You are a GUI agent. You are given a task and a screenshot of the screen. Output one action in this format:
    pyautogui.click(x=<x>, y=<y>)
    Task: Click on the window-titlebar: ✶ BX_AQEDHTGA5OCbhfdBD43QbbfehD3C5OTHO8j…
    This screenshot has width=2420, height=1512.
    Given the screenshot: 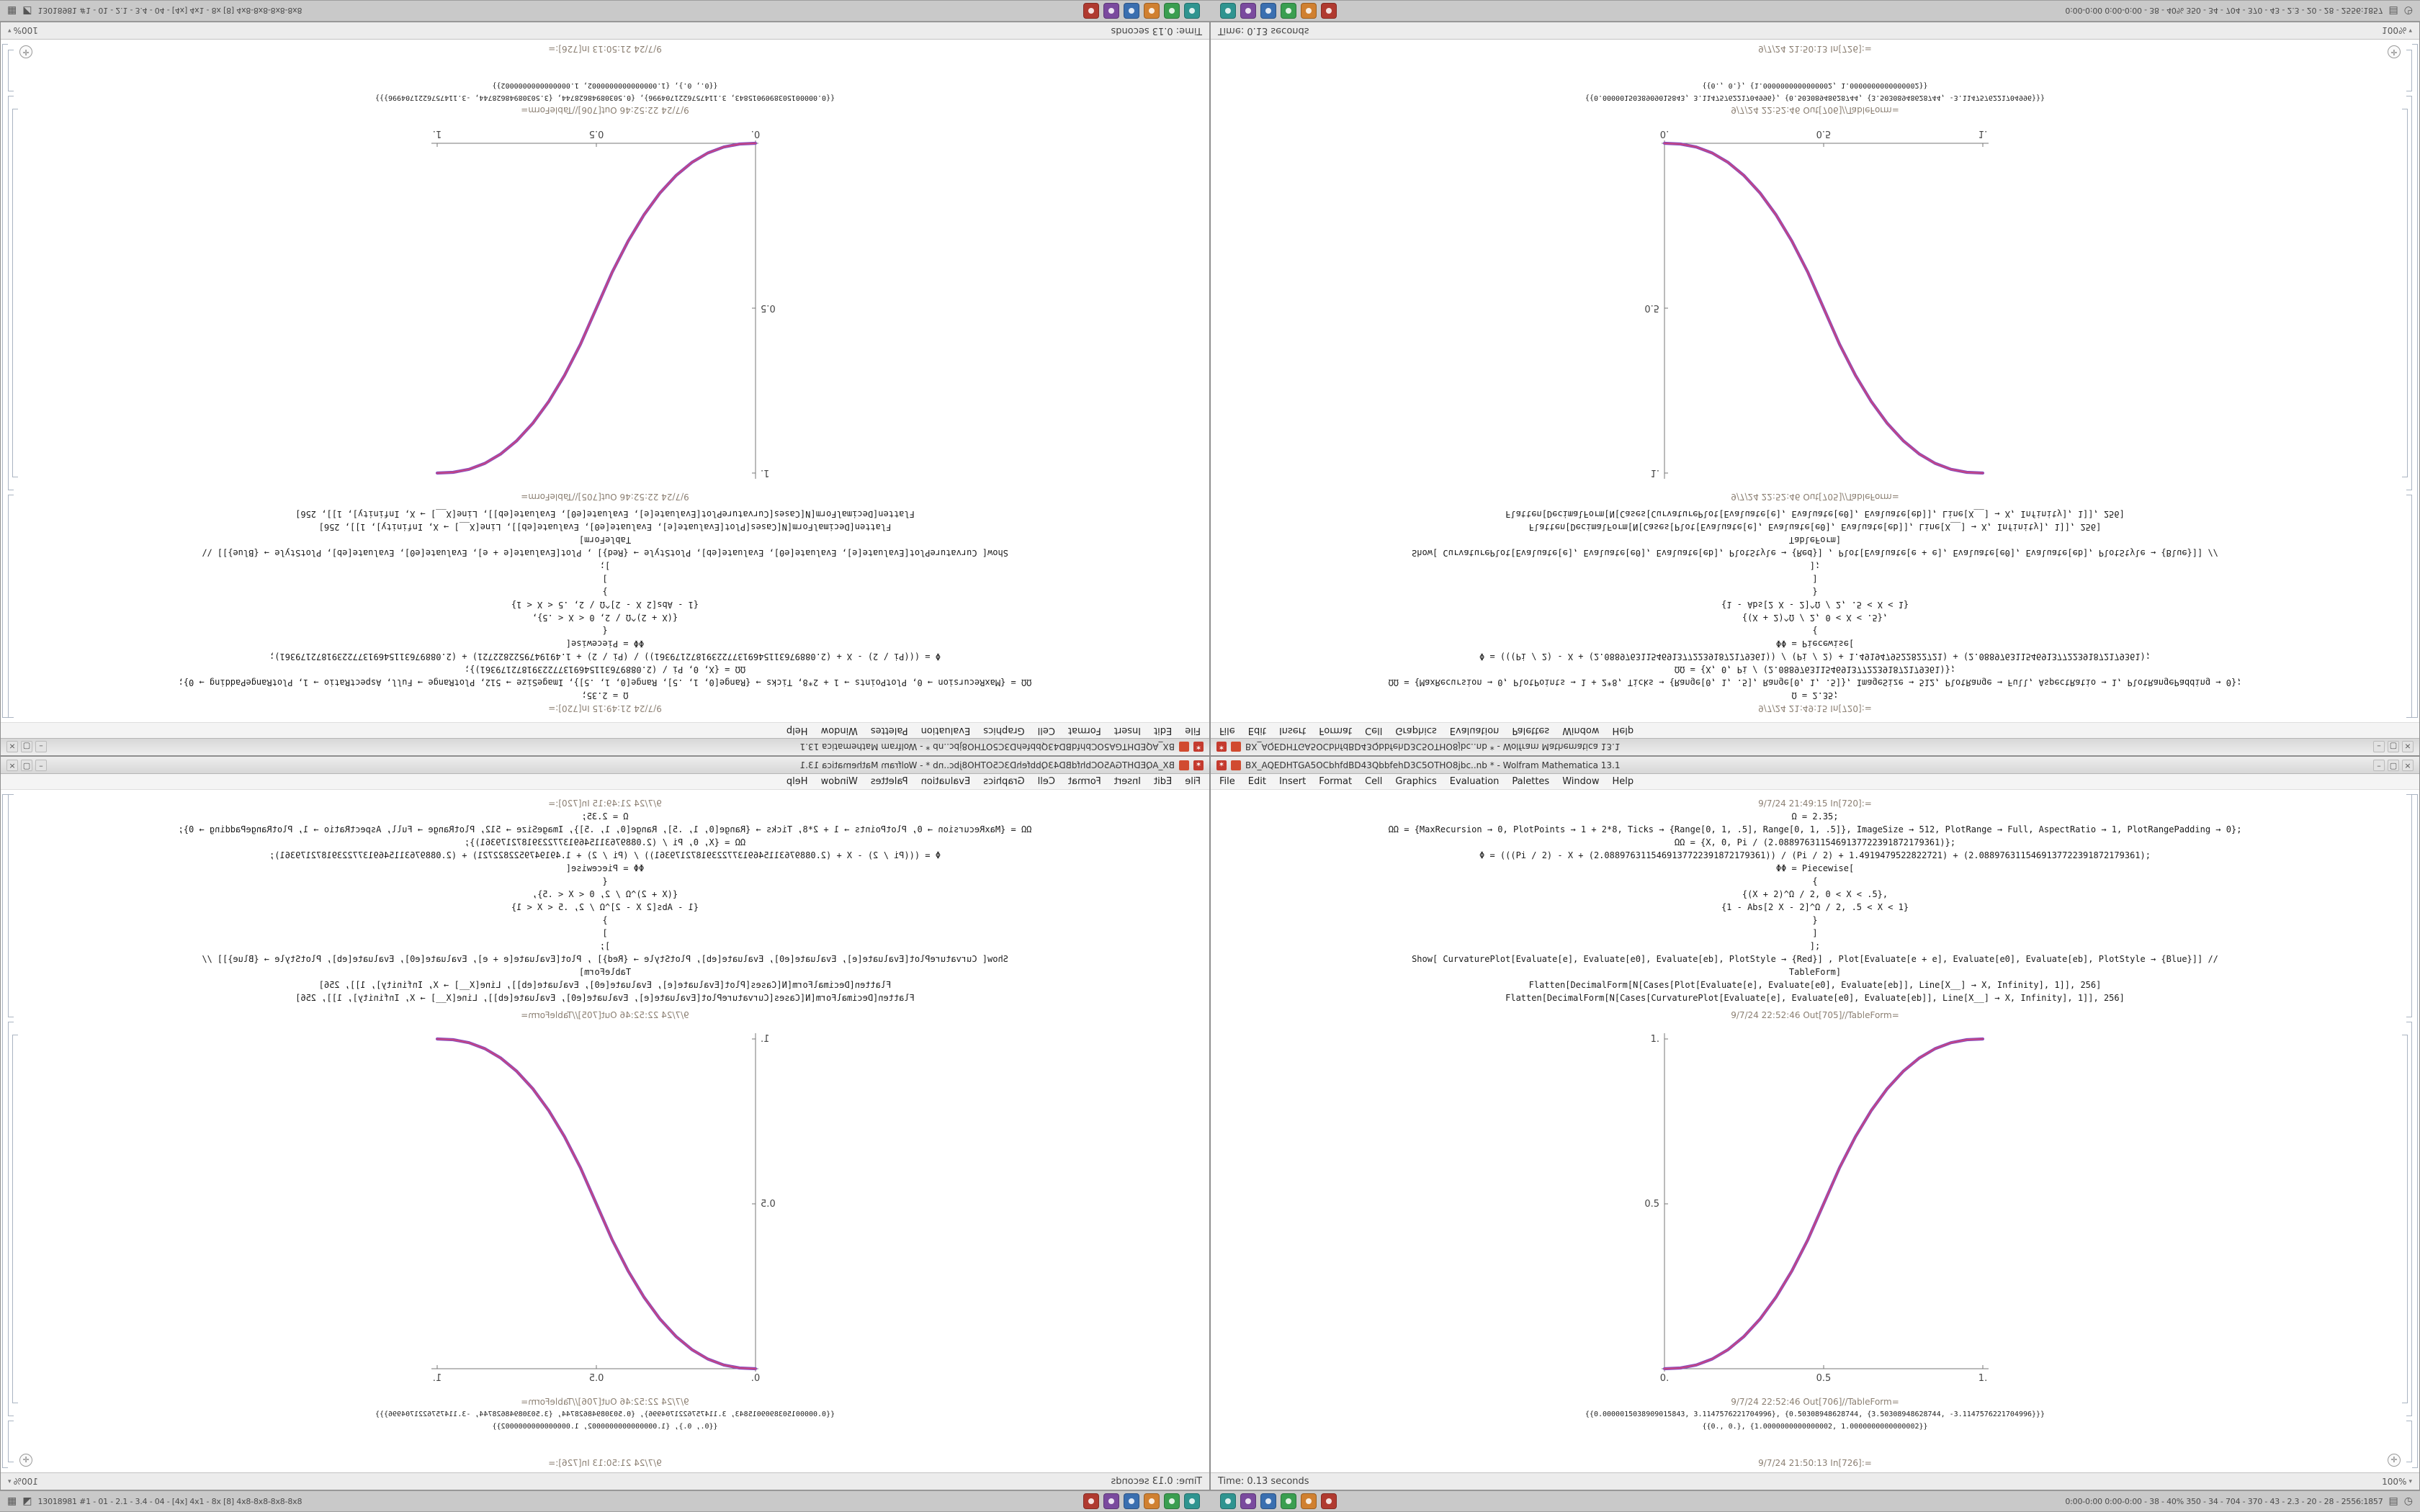 What is the action you would take?
    pyautogui.click(x=1815, y=765)
    